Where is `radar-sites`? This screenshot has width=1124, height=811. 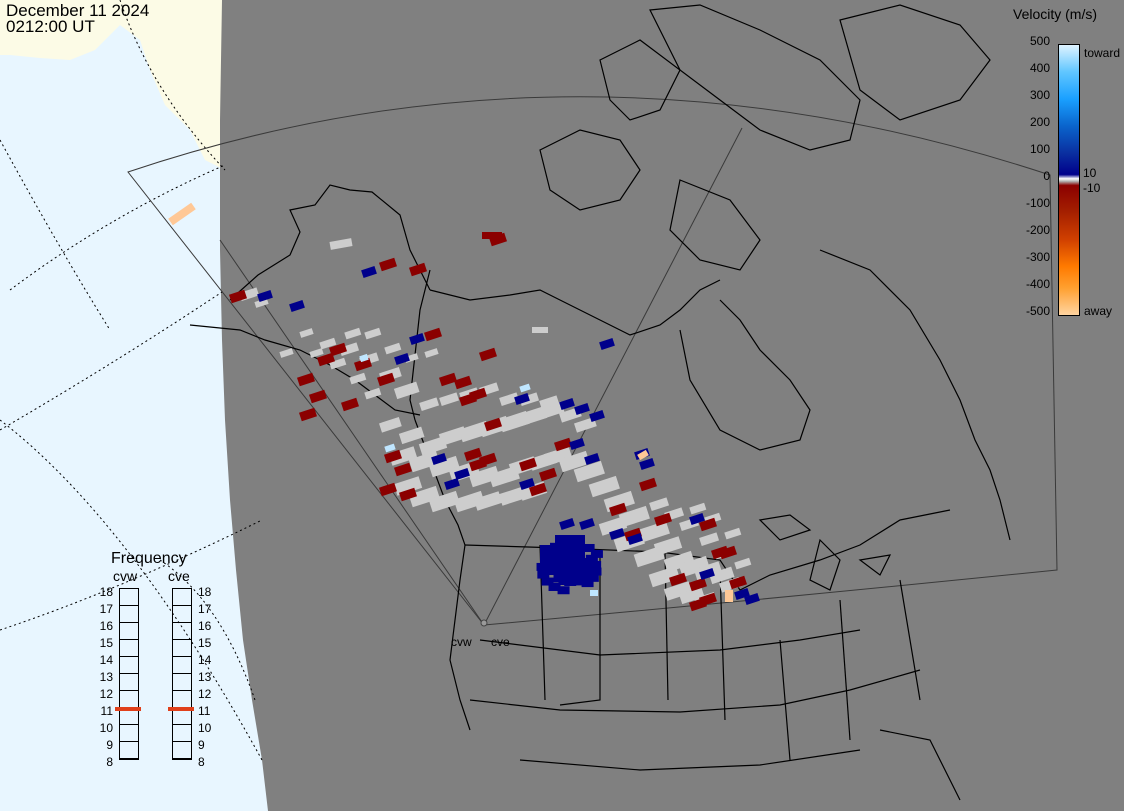 radar-sites is located at coordinates (484, 623).